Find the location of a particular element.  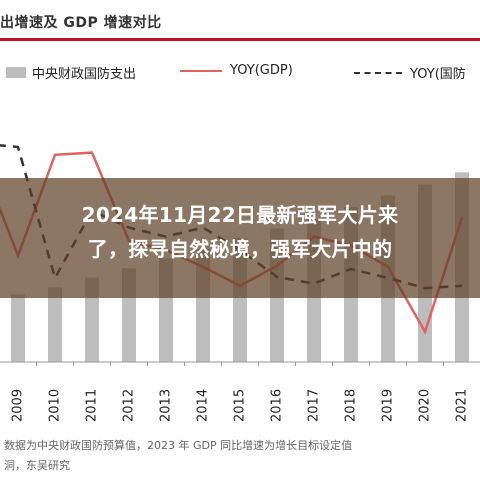

chart-title: 出增速及 GDP 增速对比 is located at coordinates (81, 23).